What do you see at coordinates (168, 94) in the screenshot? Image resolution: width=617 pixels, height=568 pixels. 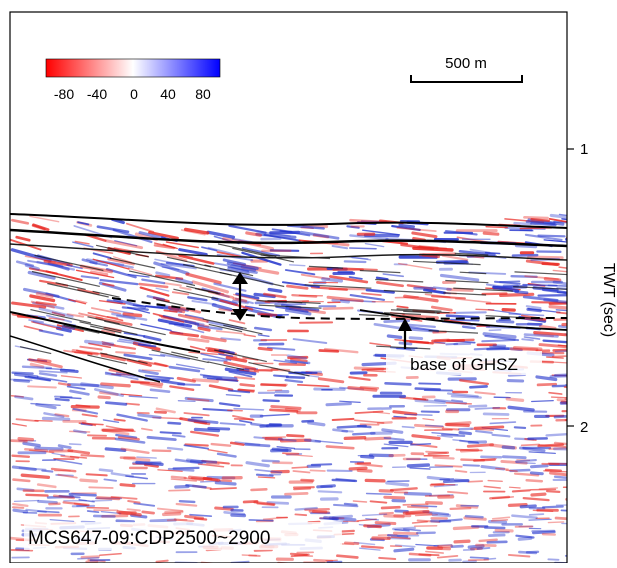 I see `colorbar-tick-label: 40` at bounding box center [168, 94].